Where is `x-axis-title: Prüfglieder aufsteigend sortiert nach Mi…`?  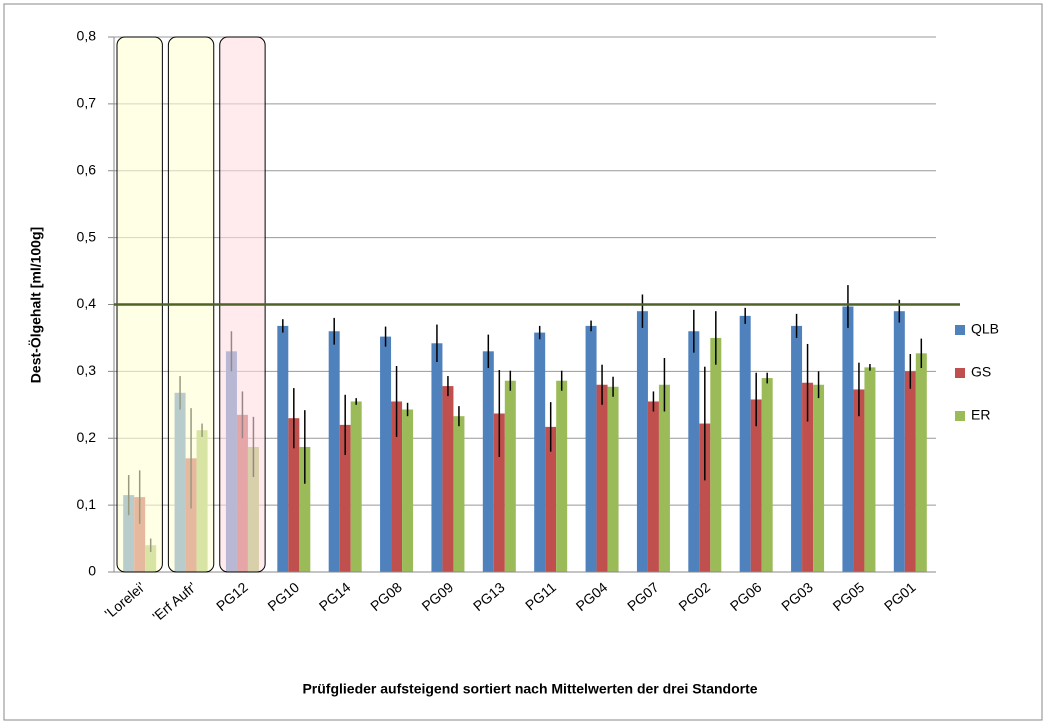 x-axis-title: Prüfglieder aufsteigend sortiert nach Mi… is located at coordinates (529, 689).